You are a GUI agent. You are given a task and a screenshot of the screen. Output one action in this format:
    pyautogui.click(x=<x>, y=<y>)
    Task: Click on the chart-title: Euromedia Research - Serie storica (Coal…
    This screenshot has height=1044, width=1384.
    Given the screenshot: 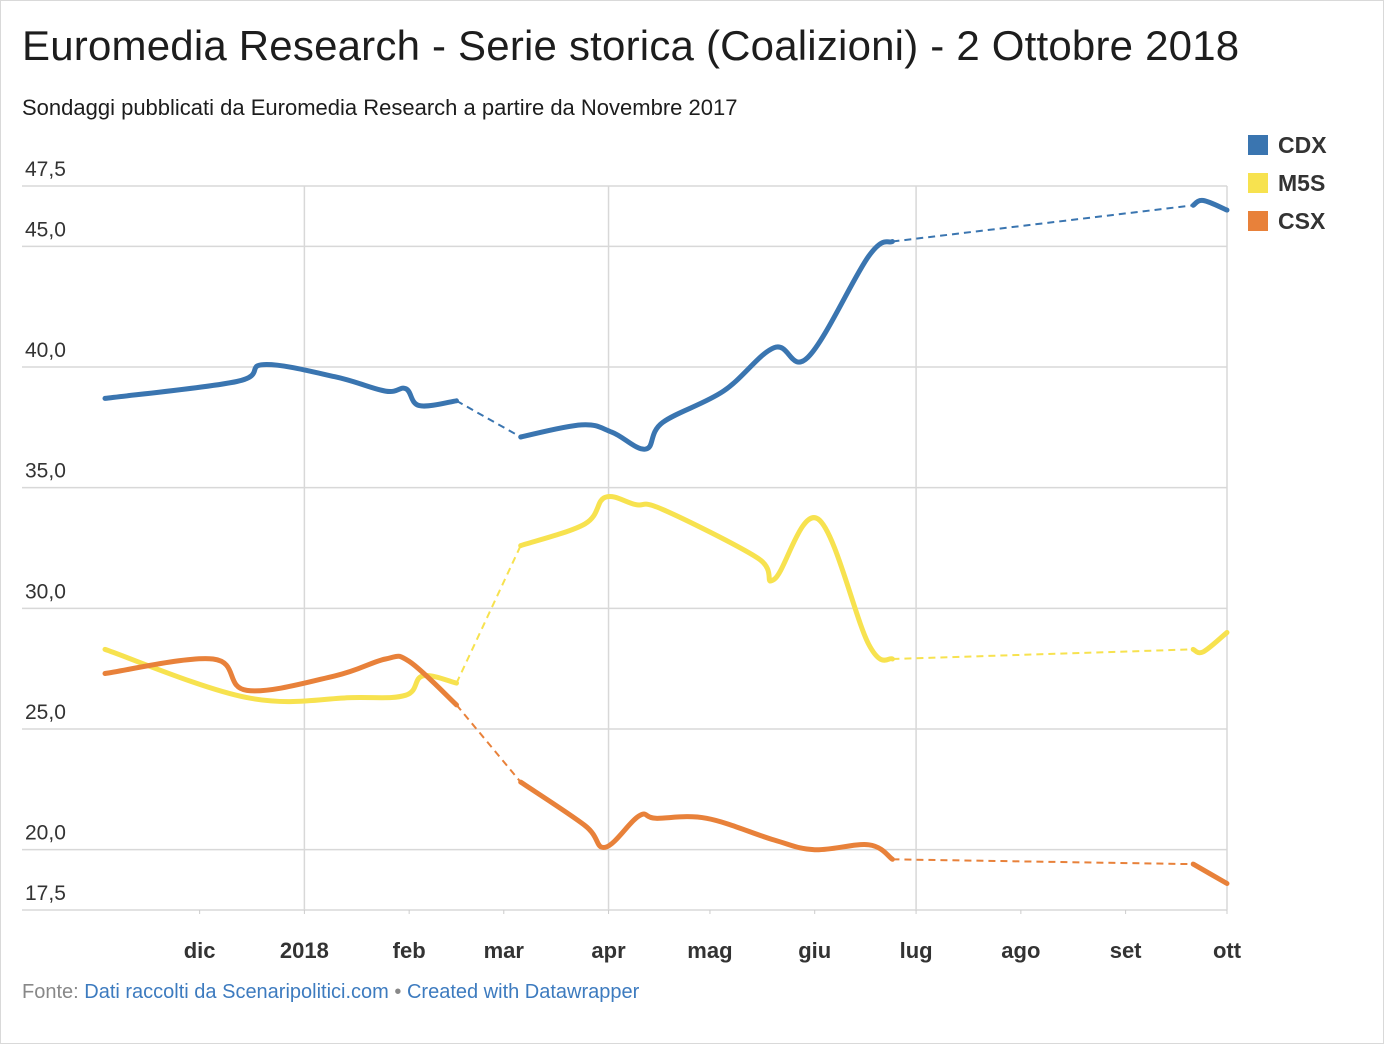 What is the action you would take?
    pyautogui.click(x=631, y=45)
    